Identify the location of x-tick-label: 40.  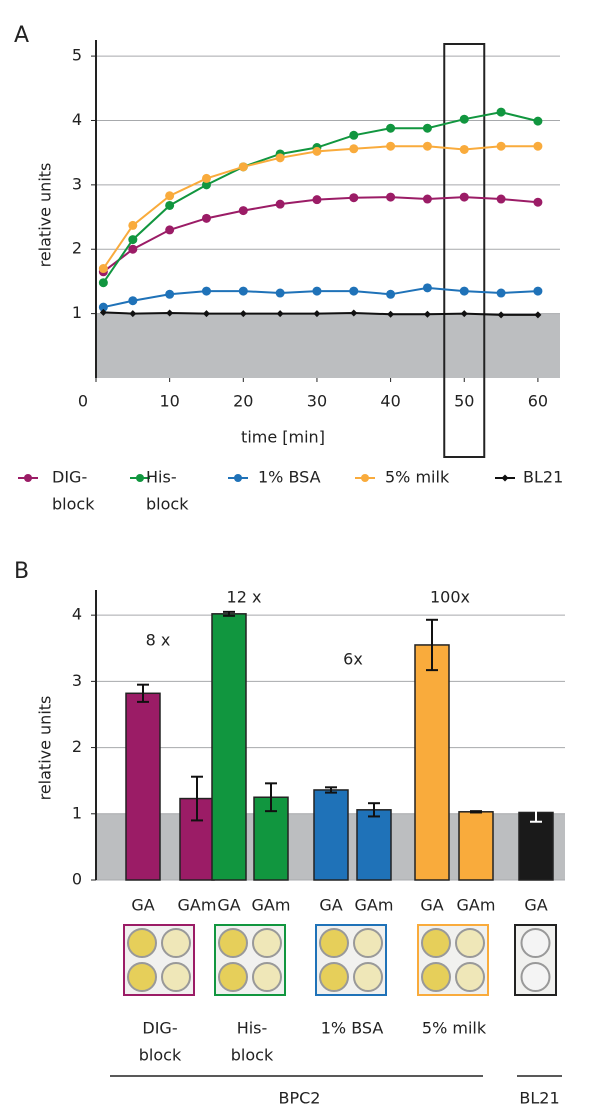
(390, 401).